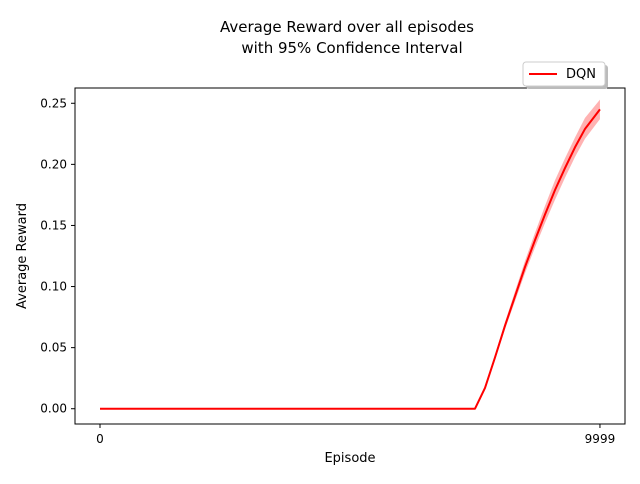 This screenshot has height=484, width=640. I want to click on y-axis-label: Average Reward, so click(22, 256).